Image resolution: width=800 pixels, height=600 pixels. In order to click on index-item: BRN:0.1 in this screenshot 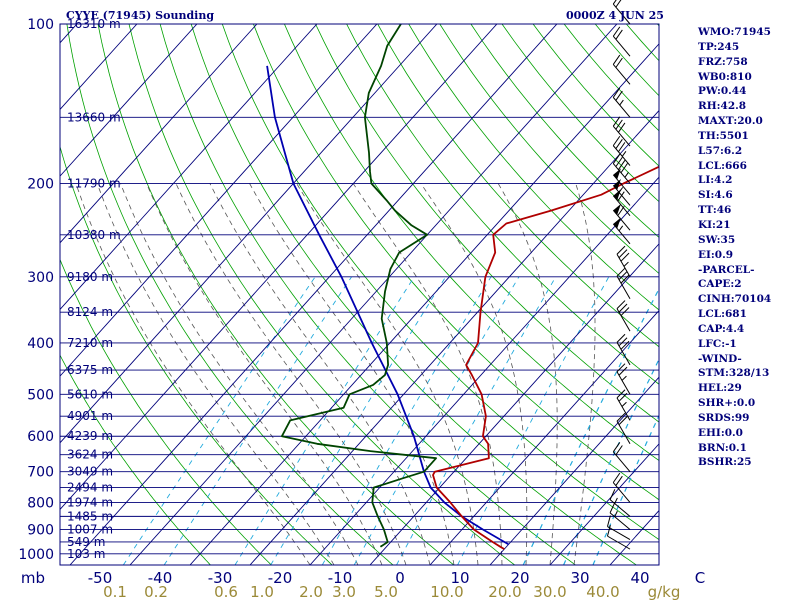, I will do `click(722, 447)`.